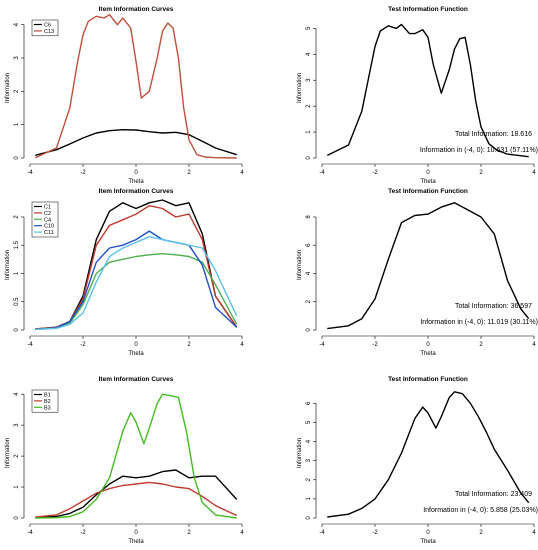 The width and height of the screenshot is (538, 550). What do you see at coordinates (49, 227) in the screenshot?
I see `legend-label: C10` at bounding box center [49, 227].